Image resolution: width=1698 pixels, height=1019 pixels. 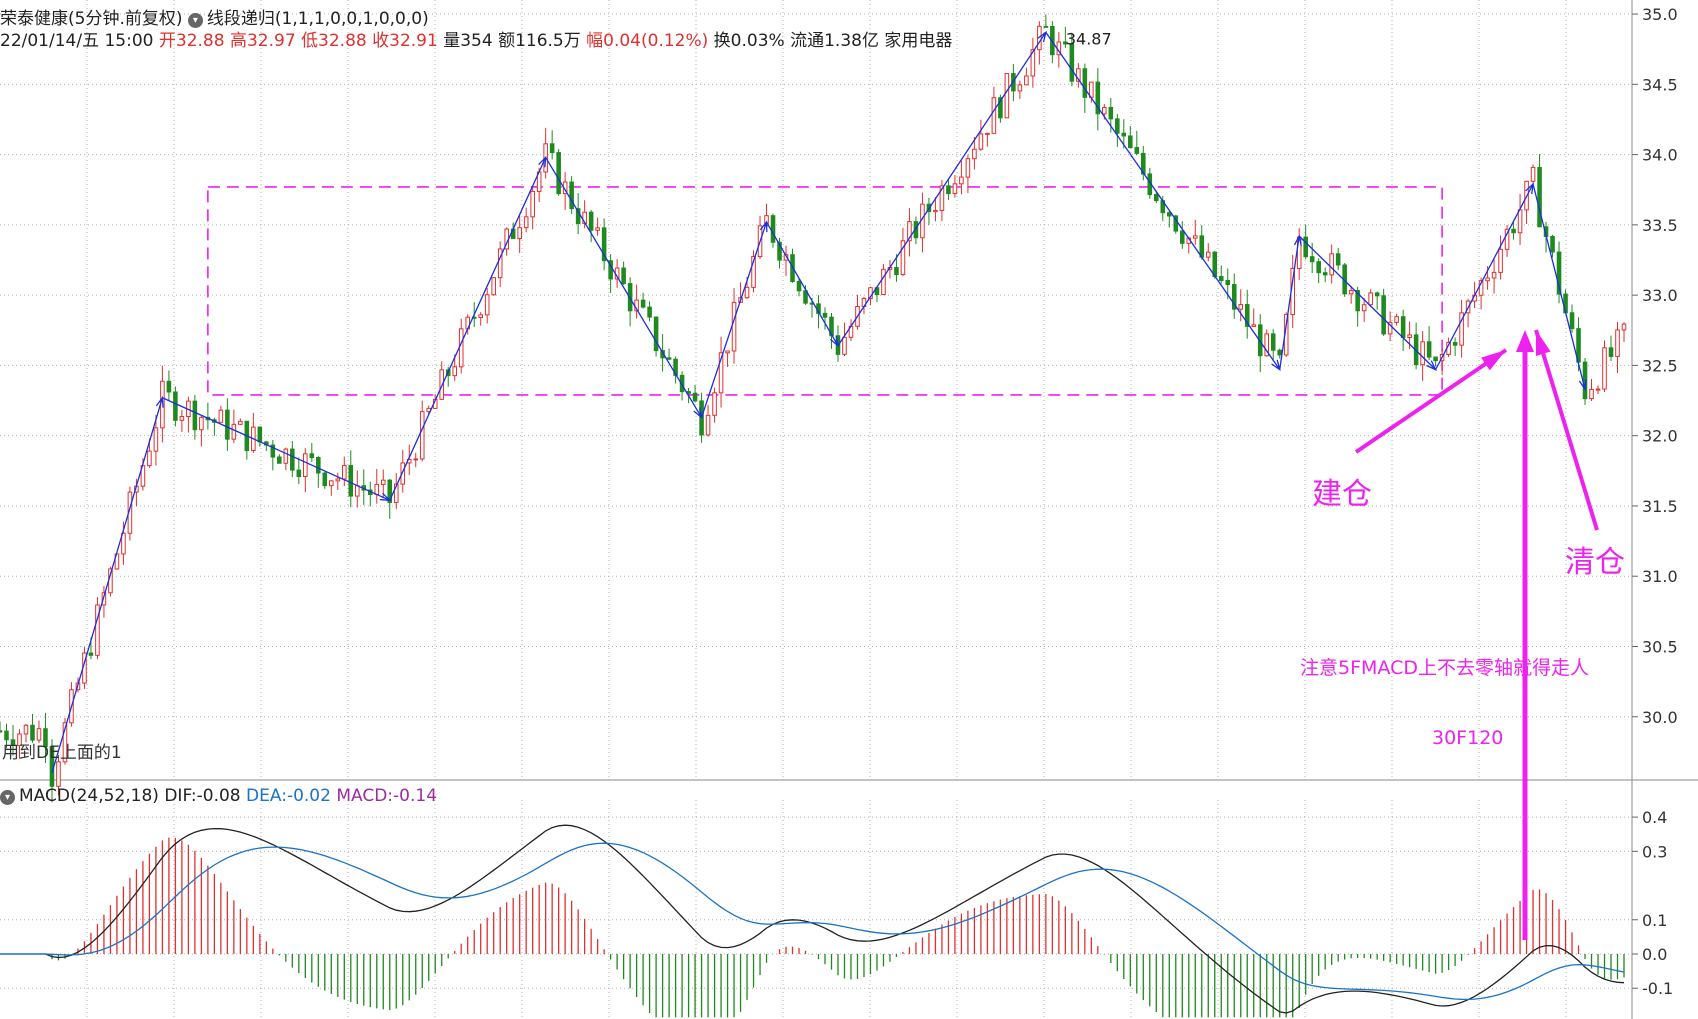 What do you see at coordinates (308, 796) in the screenshot?
I see `dea-value: -0.02` at bounding box center [308, 796].